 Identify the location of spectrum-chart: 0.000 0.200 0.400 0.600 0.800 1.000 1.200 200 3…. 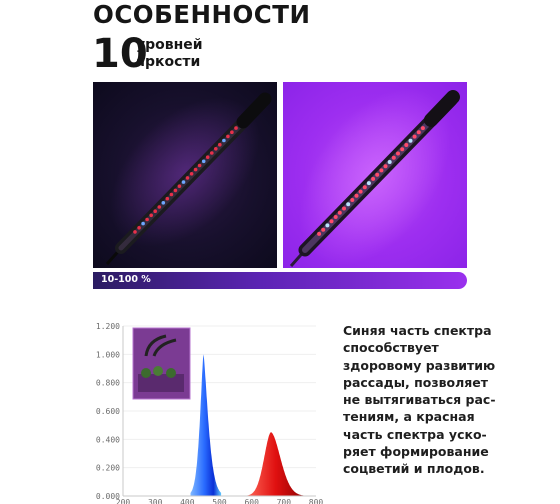
(210, 413).